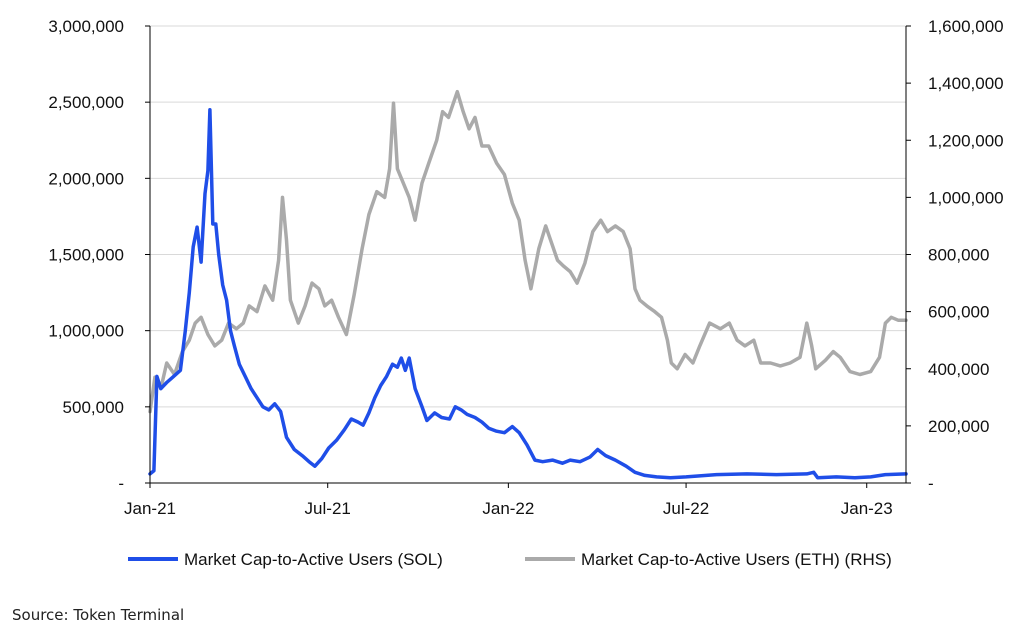 This screenshot has width=1024, height=636. I want to click on right-tick-label-7: 1,400,000, so click(966, 83).